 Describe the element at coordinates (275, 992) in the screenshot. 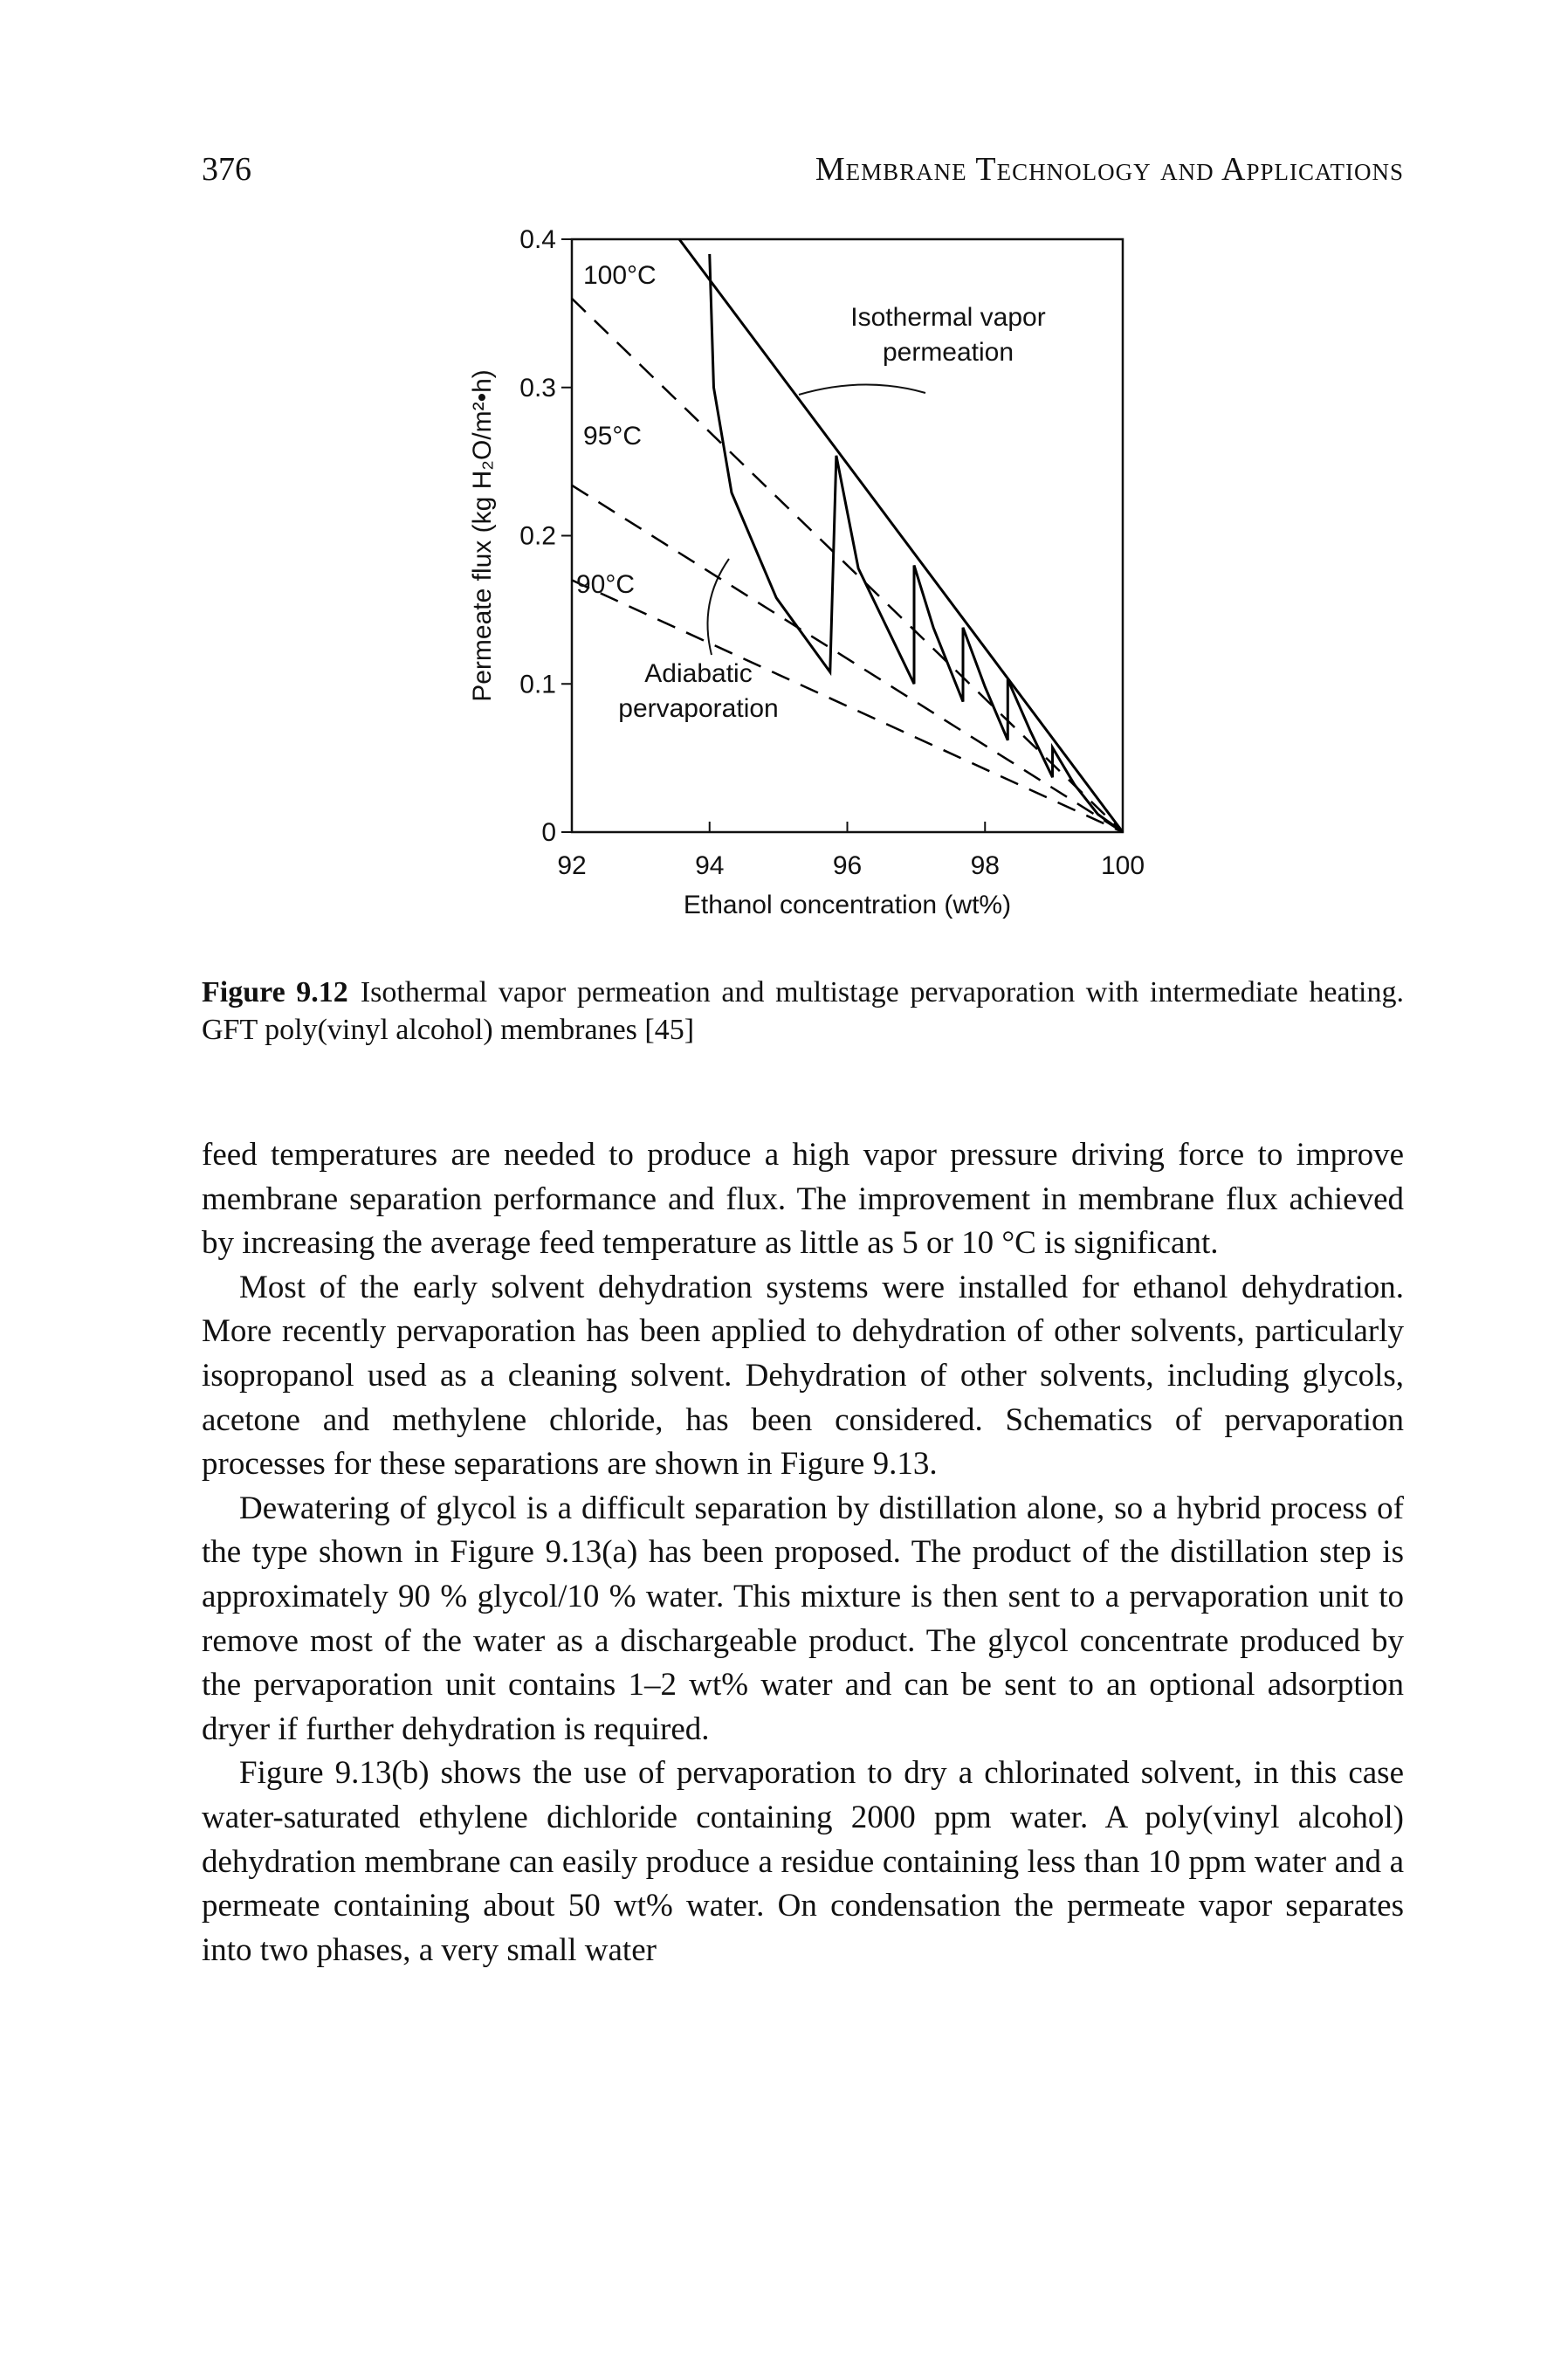

I see `caption-label: Figure 9.12` at that location.